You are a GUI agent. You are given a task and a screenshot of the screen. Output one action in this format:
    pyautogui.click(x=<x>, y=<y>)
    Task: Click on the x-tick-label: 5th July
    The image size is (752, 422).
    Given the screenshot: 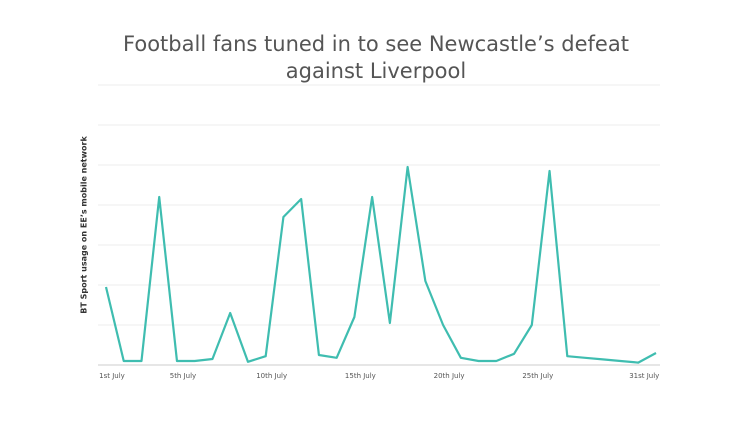 What is the action you would take?
    pyautogui.click(x=183, y=376)
    